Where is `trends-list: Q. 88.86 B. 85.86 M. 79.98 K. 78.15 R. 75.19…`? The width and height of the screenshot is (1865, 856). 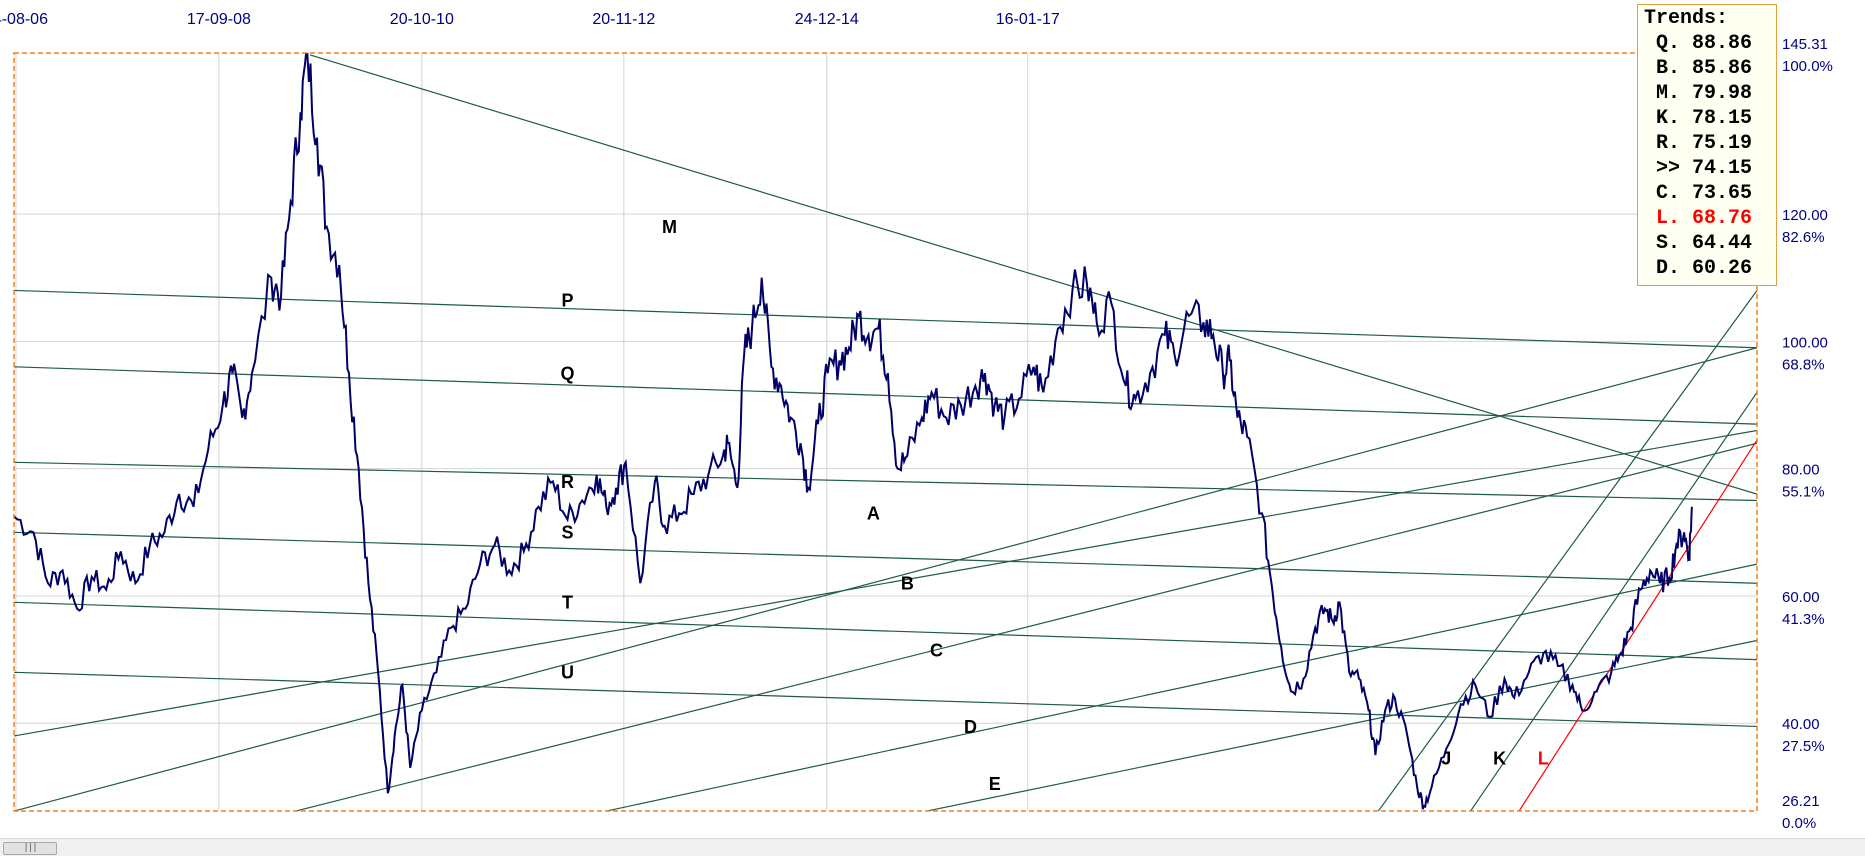 trends-list: Q. 88.86 B. 85.86 M. 79.98 K. 78.15 R. 75.19… is located at coordinates (1708, 156).